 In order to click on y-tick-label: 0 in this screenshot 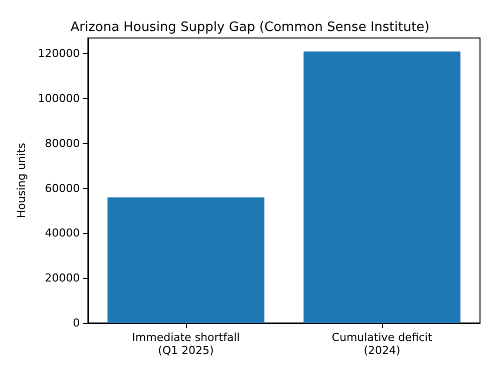, I will do `click(76, 323)`.